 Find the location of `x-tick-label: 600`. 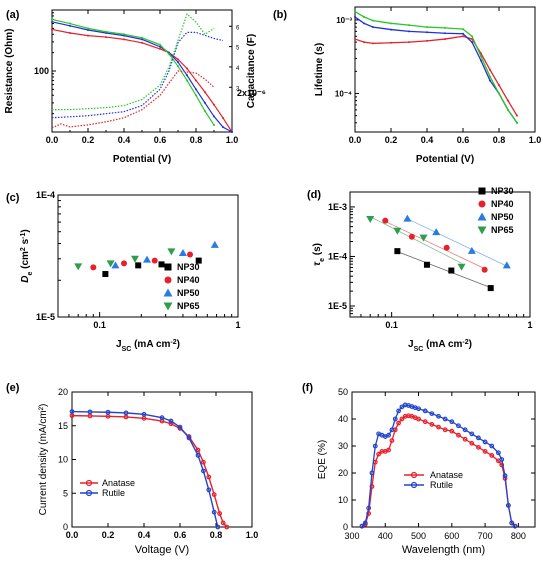

x-tick-label: 600 is located at coordinates (451, 536).